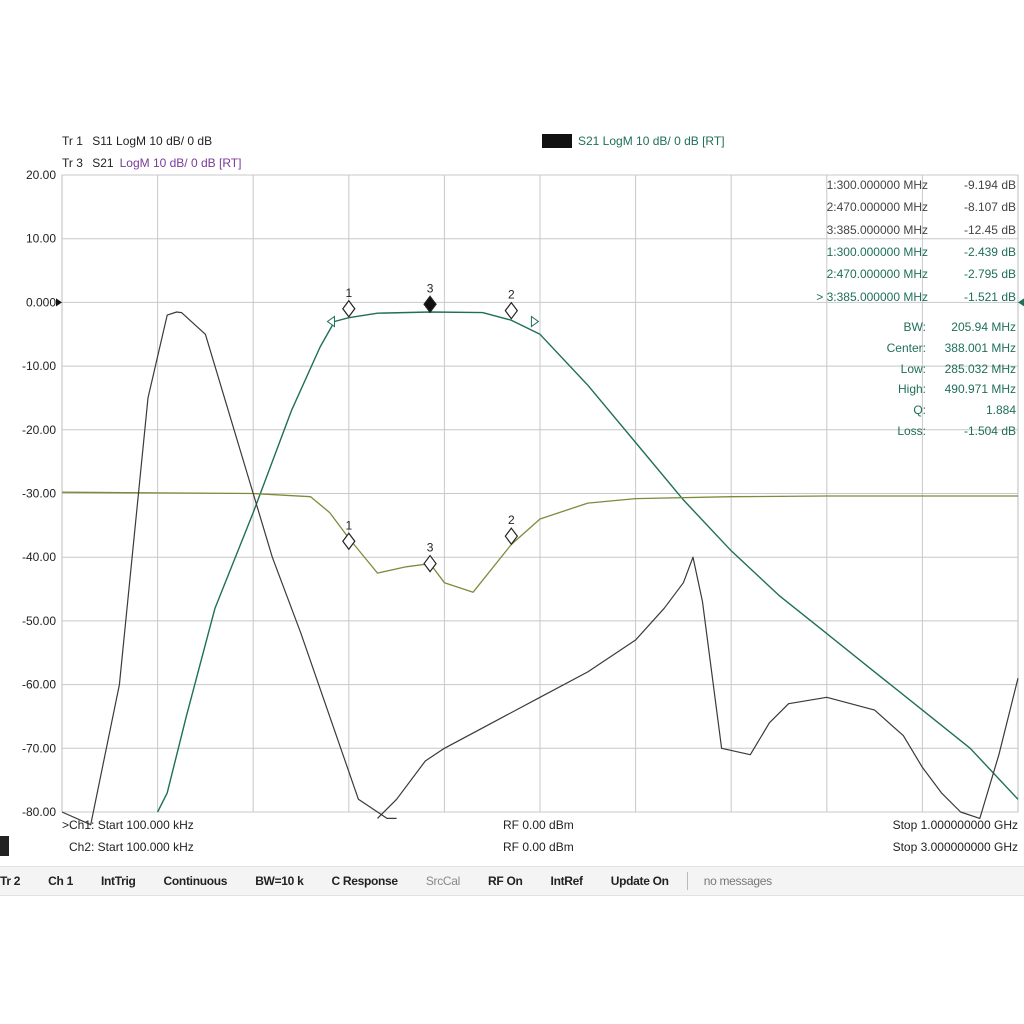 This screenshot has height=1024, width=1024. Describe the element at coordinates (557, 141) in the screenshot. I see `trace-2-color-swatch` at that location.